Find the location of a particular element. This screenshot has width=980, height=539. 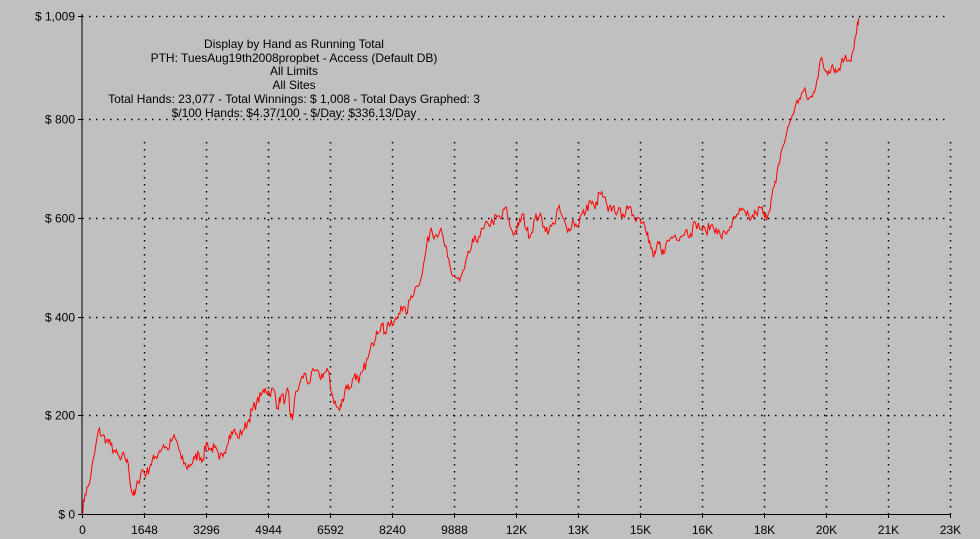

y-tick-label: $ 800 is located at coordinates (60, 120).